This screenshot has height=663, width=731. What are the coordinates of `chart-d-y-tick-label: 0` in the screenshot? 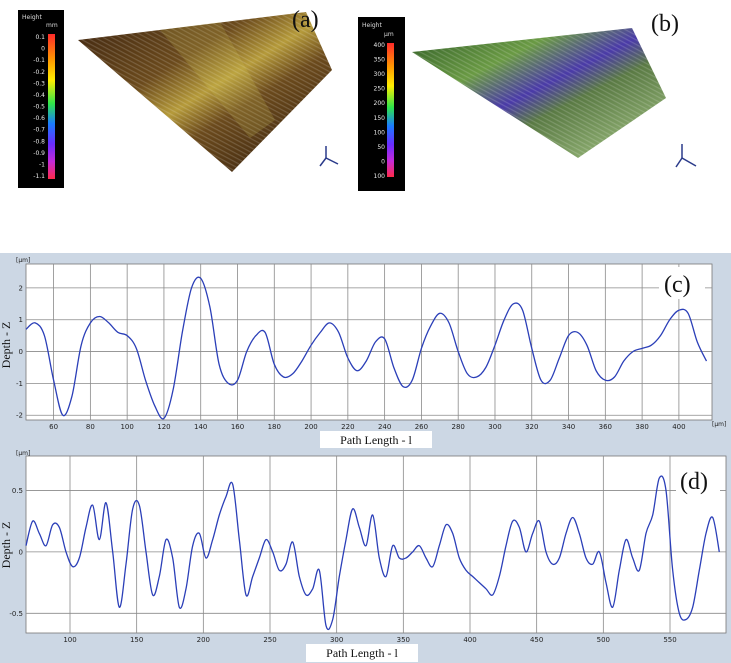 It's located at (21, 552).